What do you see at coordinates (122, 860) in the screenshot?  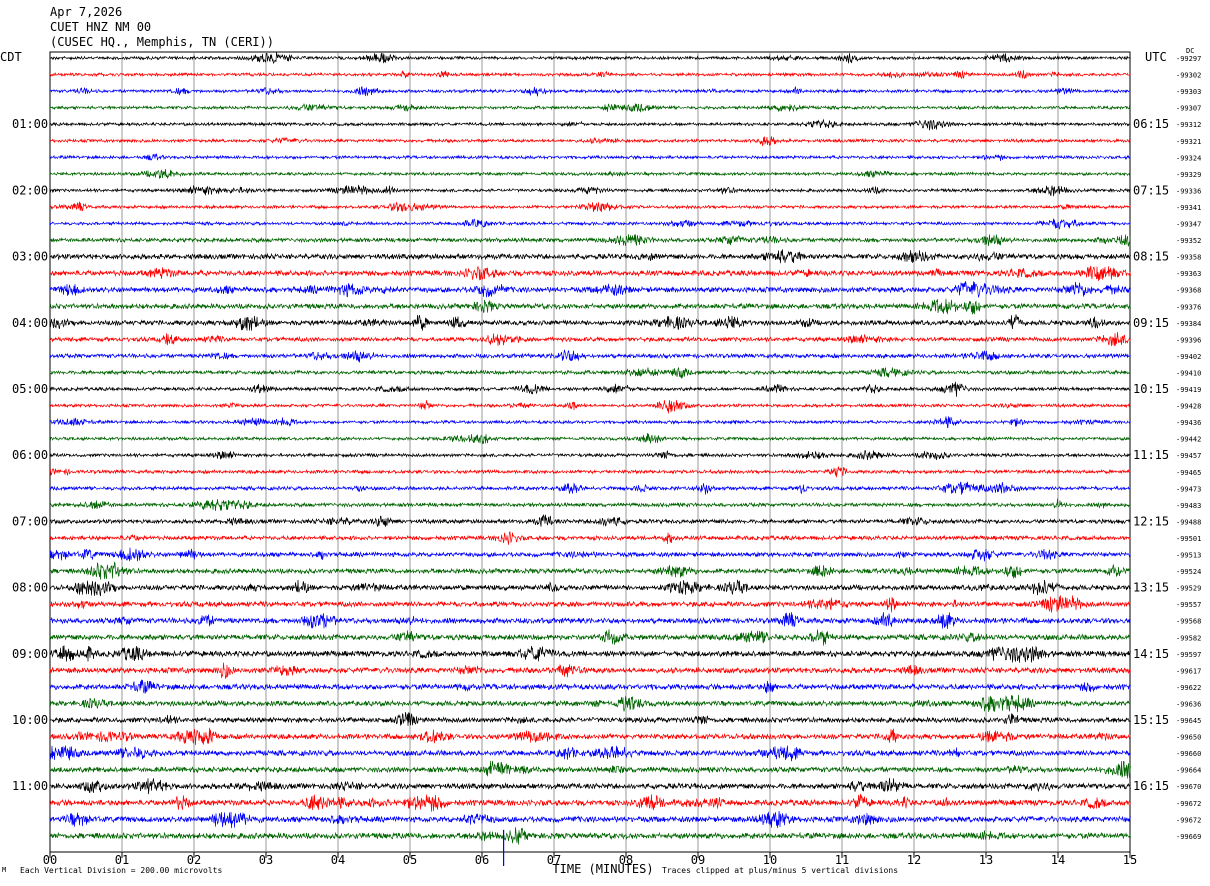 I see `x-tick-label: 01` at bounding box center [122, 860].